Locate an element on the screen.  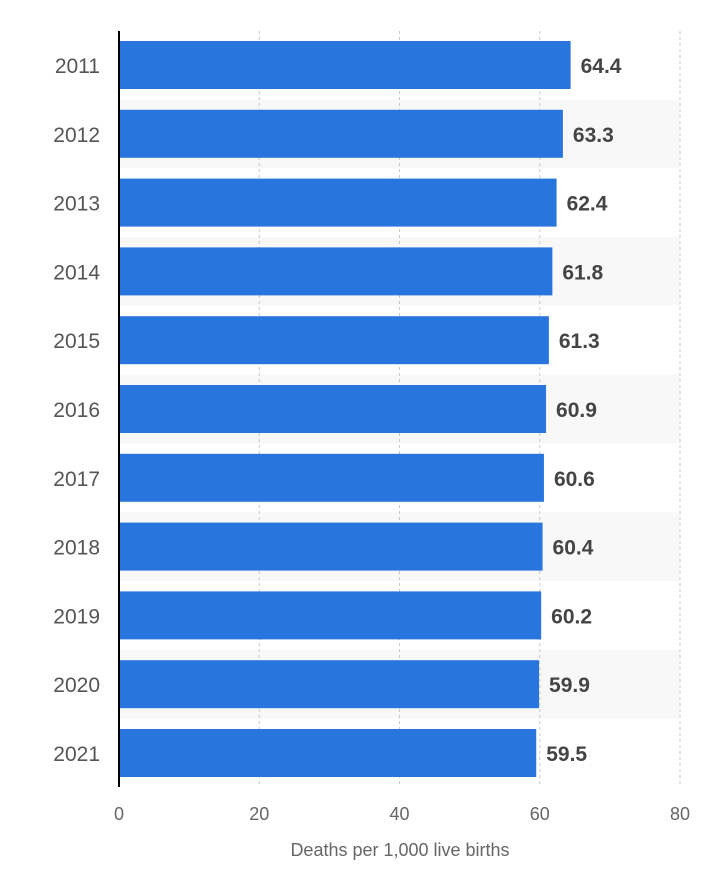
bar-2012 is located at coordinates (341, 133).